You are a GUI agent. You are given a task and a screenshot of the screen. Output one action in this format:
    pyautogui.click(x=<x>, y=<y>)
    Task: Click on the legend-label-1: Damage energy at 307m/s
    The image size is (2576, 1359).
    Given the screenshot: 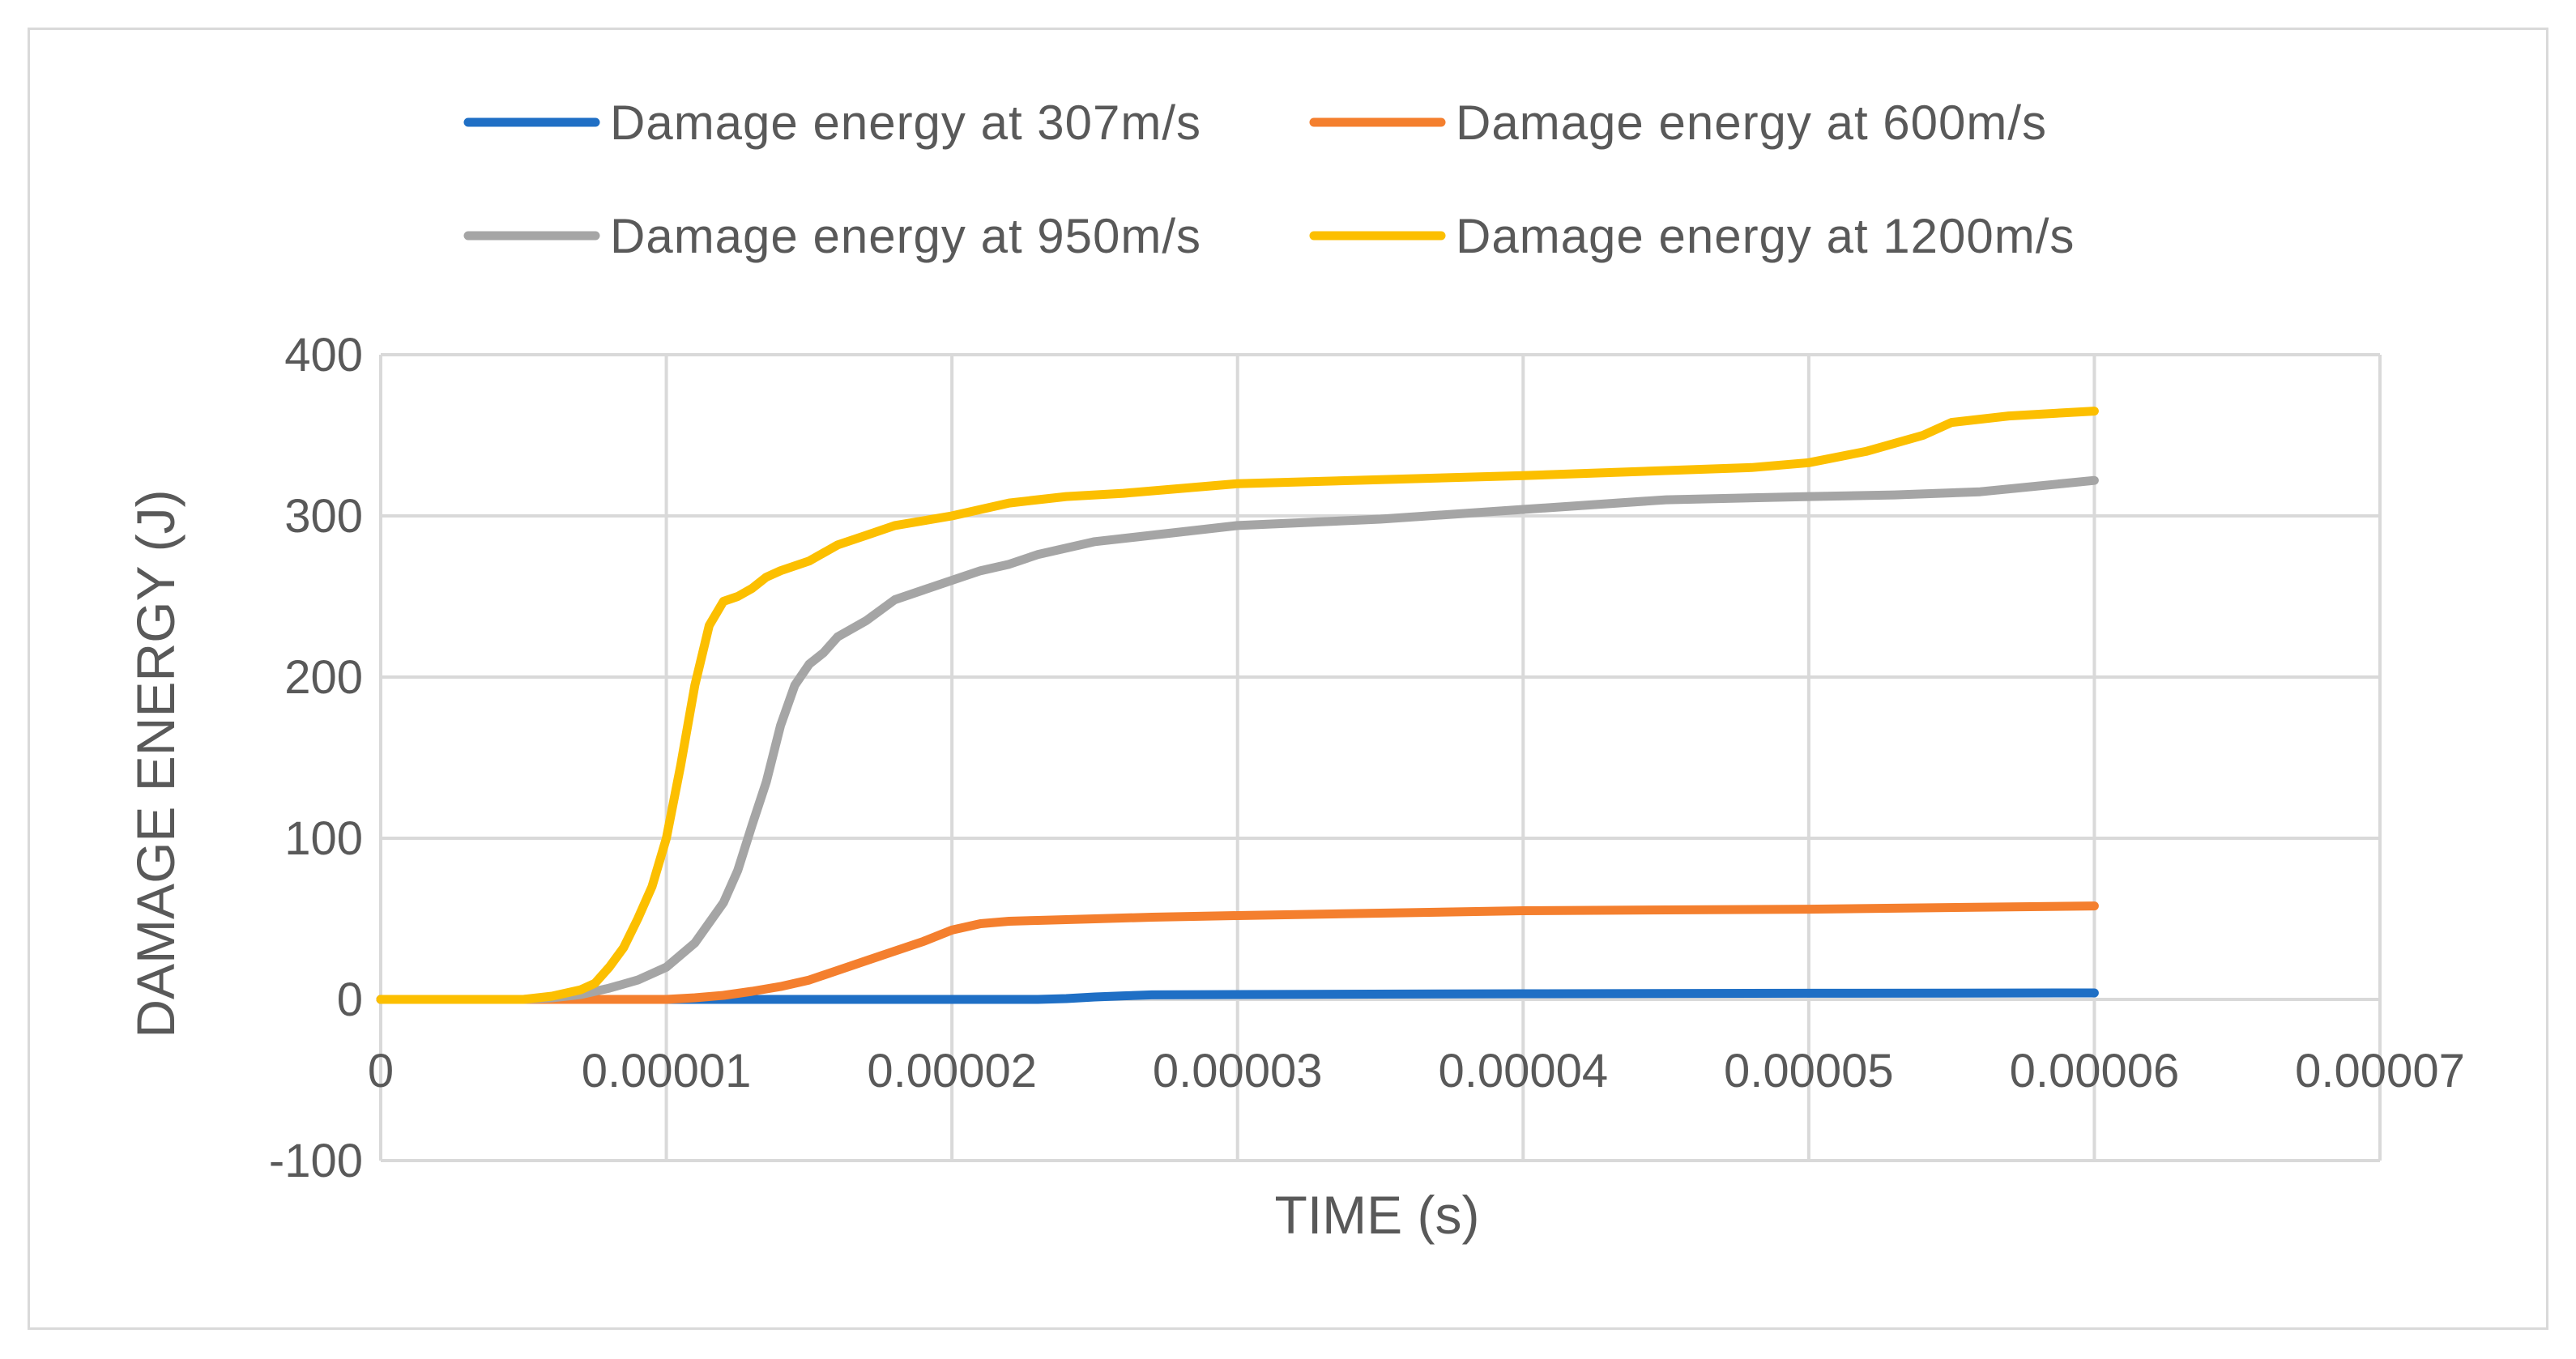 What is the action you would take?
    pyautogui.click(x=905, y=123)
    